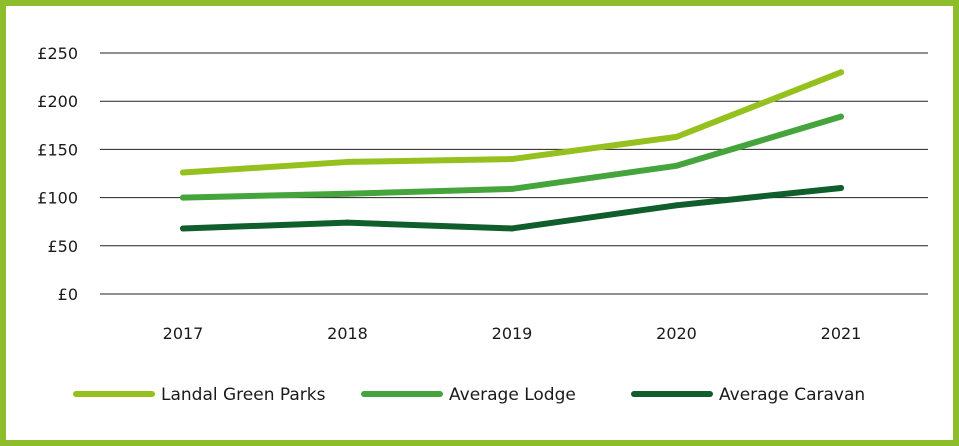 The height and width of the screenshot is (446, 959). I want to click on y-tick-label: £100, so click(57, 198).